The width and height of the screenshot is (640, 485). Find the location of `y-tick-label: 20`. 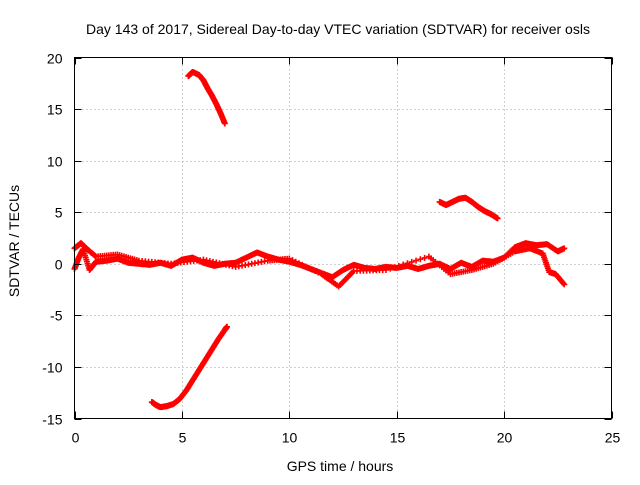

y-tick-label: 20 is located at coordinates (55, 59).